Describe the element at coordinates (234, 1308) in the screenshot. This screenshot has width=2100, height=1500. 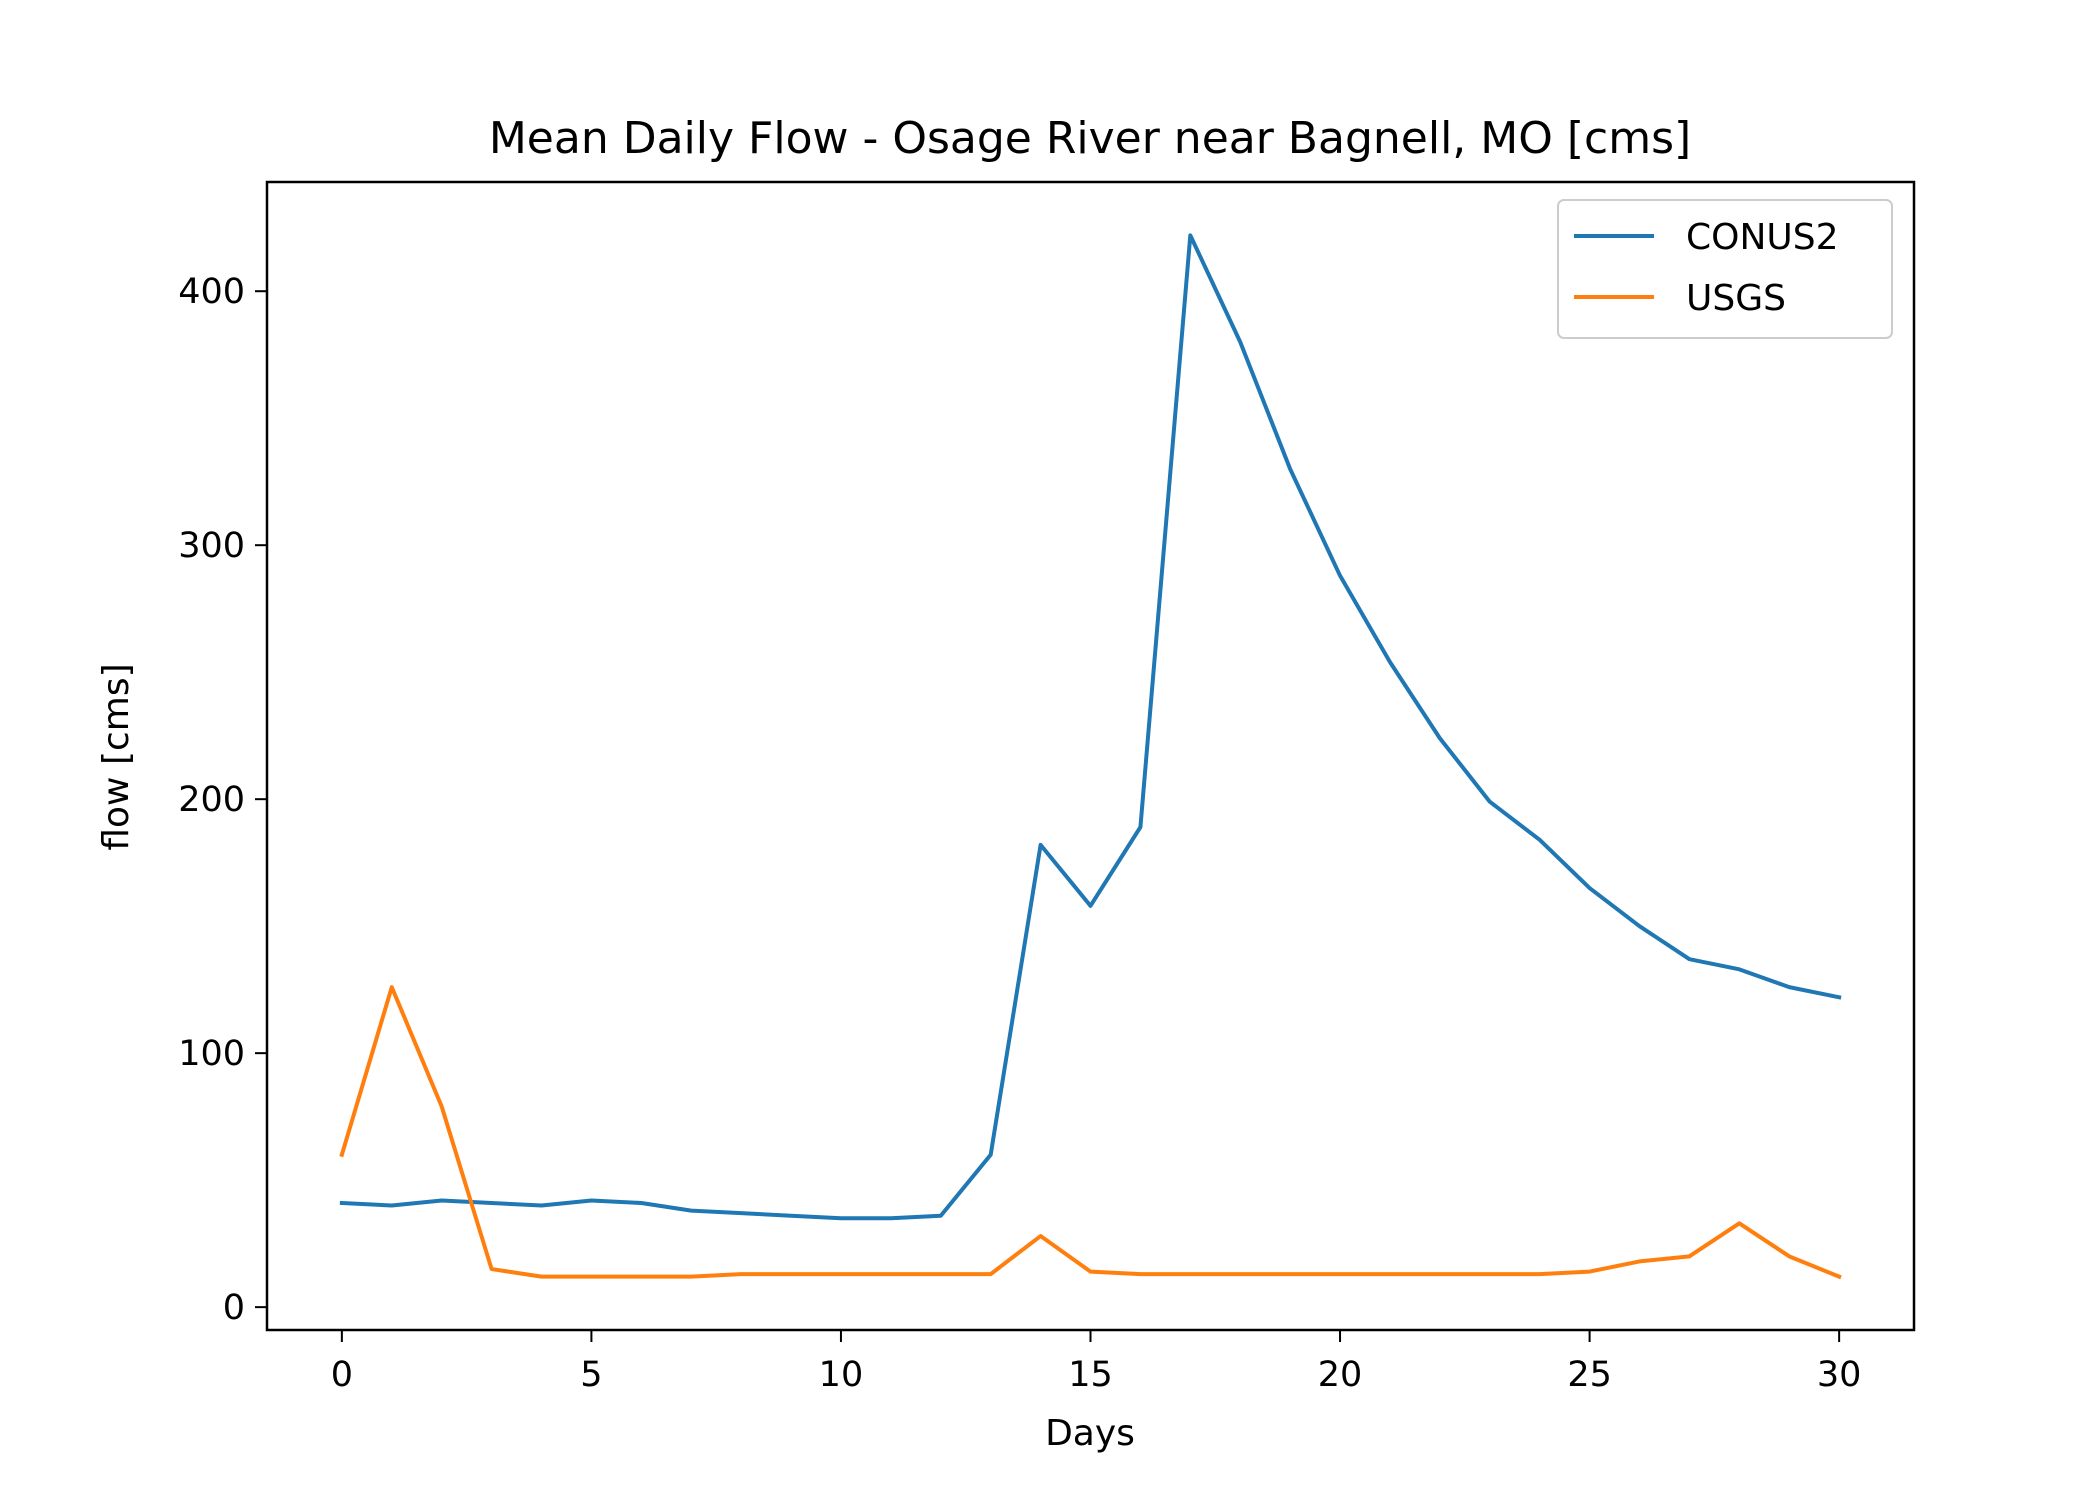
I see `y-tick-label: 0` at that location.